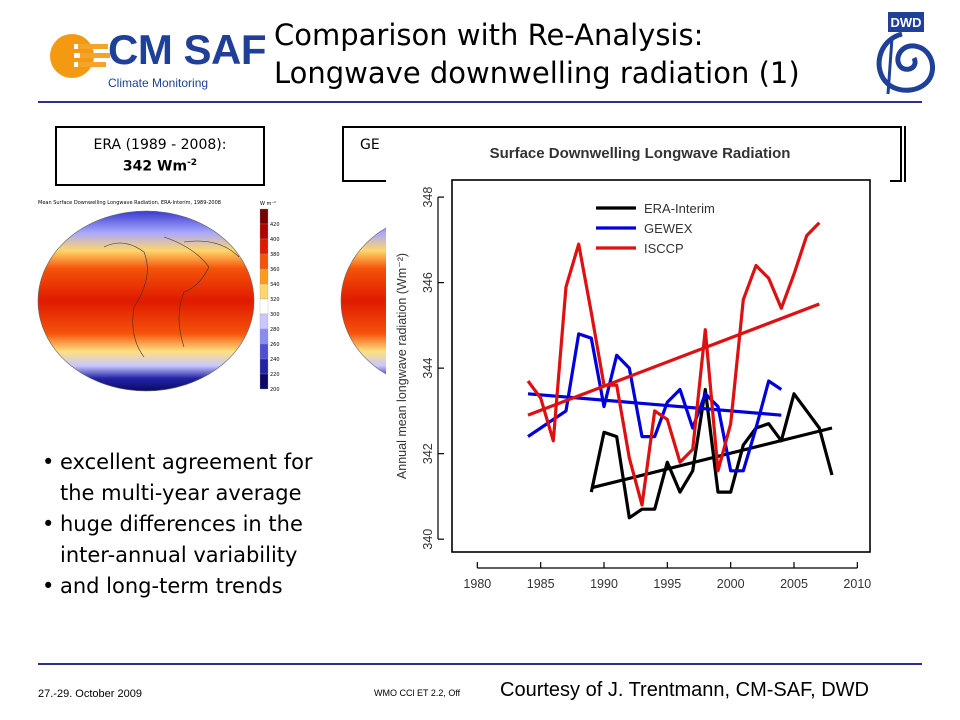  Describe the element at coordinates (857, 584) in the screenshot. I see `x-tick-label: 2010` at that location.